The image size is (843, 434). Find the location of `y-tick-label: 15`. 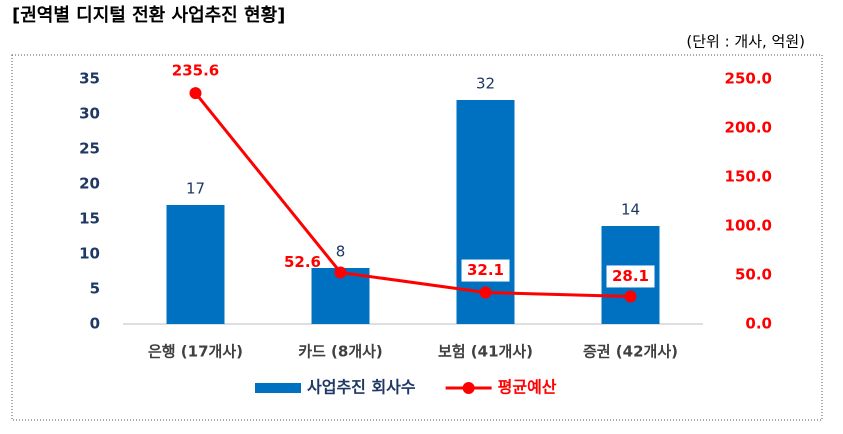

y-tick-label: 15 is located at coordinates (89, 219).